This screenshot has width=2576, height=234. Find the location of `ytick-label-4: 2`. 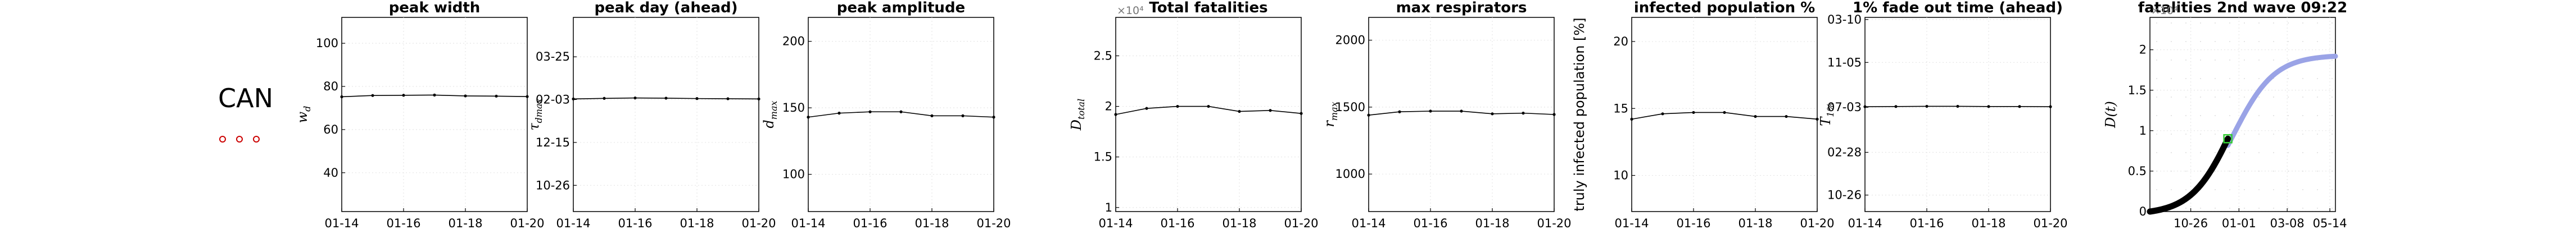

ytick-label-4: 2 is located at coordinates (2143, 50).